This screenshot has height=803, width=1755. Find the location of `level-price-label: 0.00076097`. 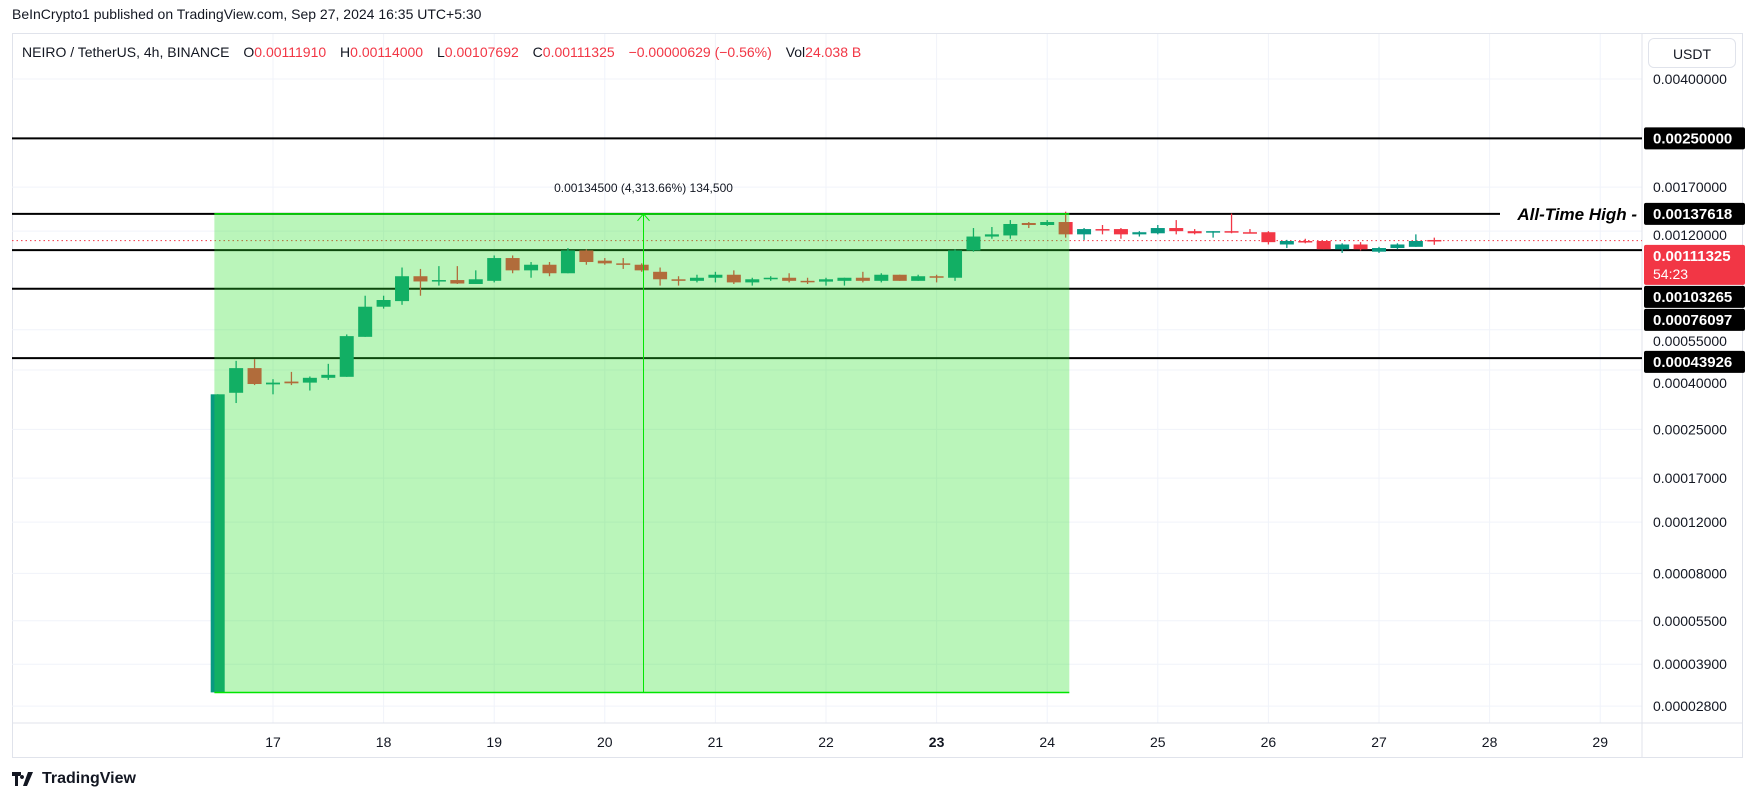

level-price-label: 0.00076097 is located at coordinates (1692, 320).